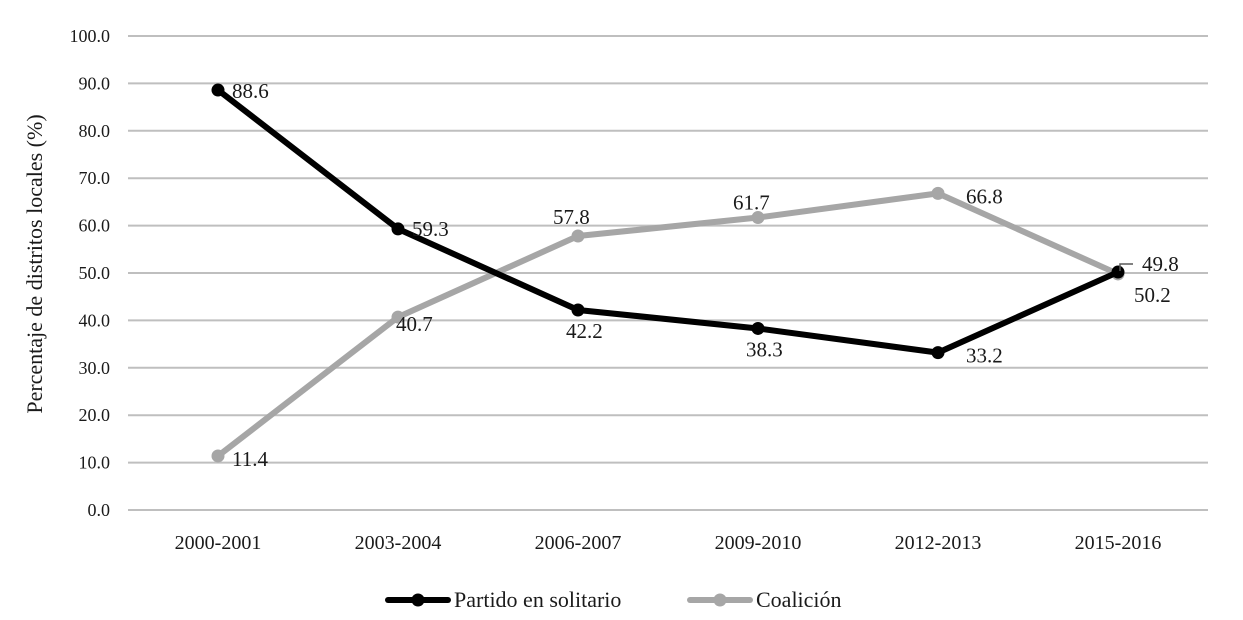 The width and height of the screenshot is (1243, 620). What do you see at coordinates (218, 543) in the screenshot?
I see `x-tick-label: 2000-2001` at bounding box center [218, 543].